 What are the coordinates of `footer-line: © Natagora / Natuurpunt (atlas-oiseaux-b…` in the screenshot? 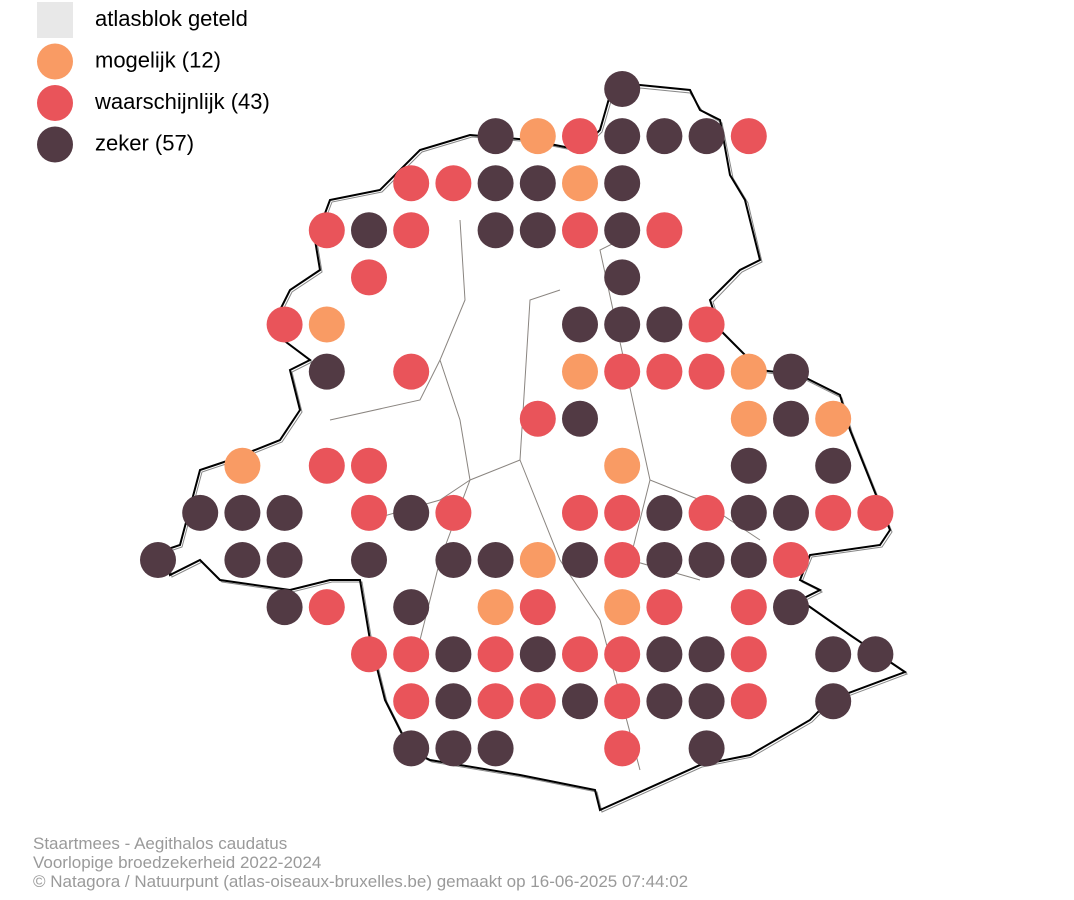 It's located at (360, 881).